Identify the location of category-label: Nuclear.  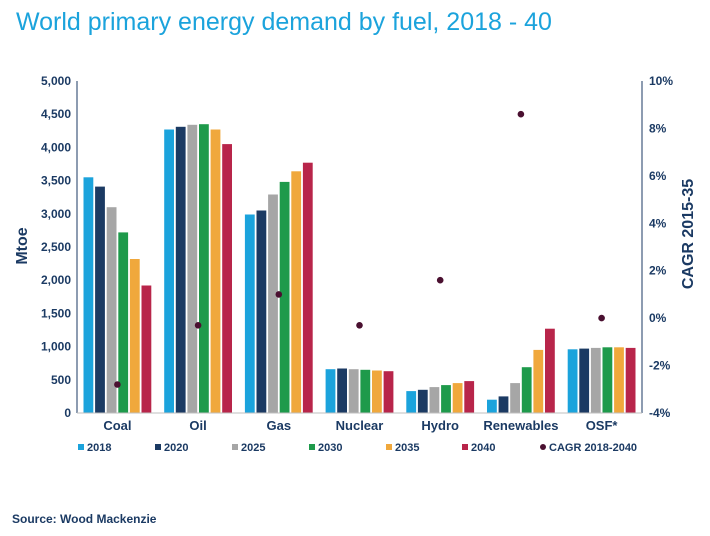
(360, 425).